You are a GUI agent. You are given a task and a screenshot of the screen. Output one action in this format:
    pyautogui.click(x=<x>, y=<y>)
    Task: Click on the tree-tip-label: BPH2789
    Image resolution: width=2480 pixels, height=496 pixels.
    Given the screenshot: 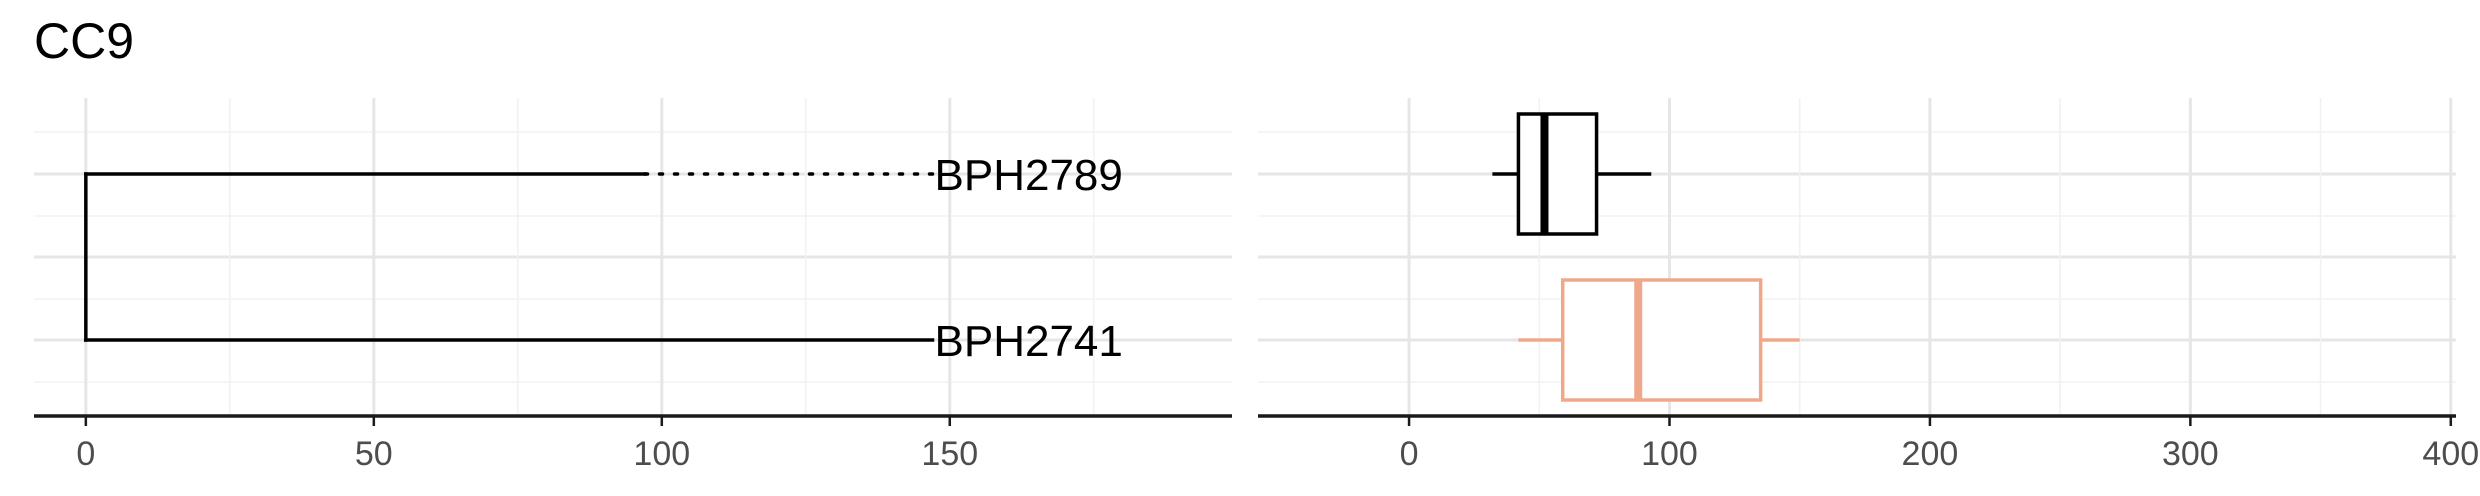 What is the action you would take?
    pyautogui.click(x=1029, y=175)
    